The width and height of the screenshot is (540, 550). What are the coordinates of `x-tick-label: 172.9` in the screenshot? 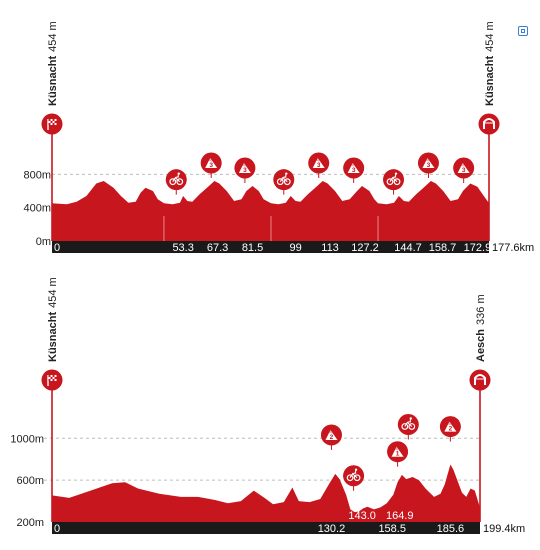 It's located at (478, 248).